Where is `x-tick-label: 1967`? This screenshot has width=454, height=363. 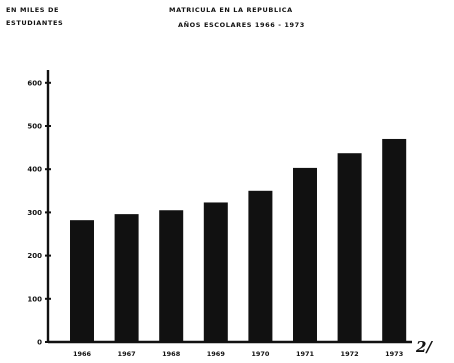 x-tick-label: 1967 is located at coordinates (127, 354).